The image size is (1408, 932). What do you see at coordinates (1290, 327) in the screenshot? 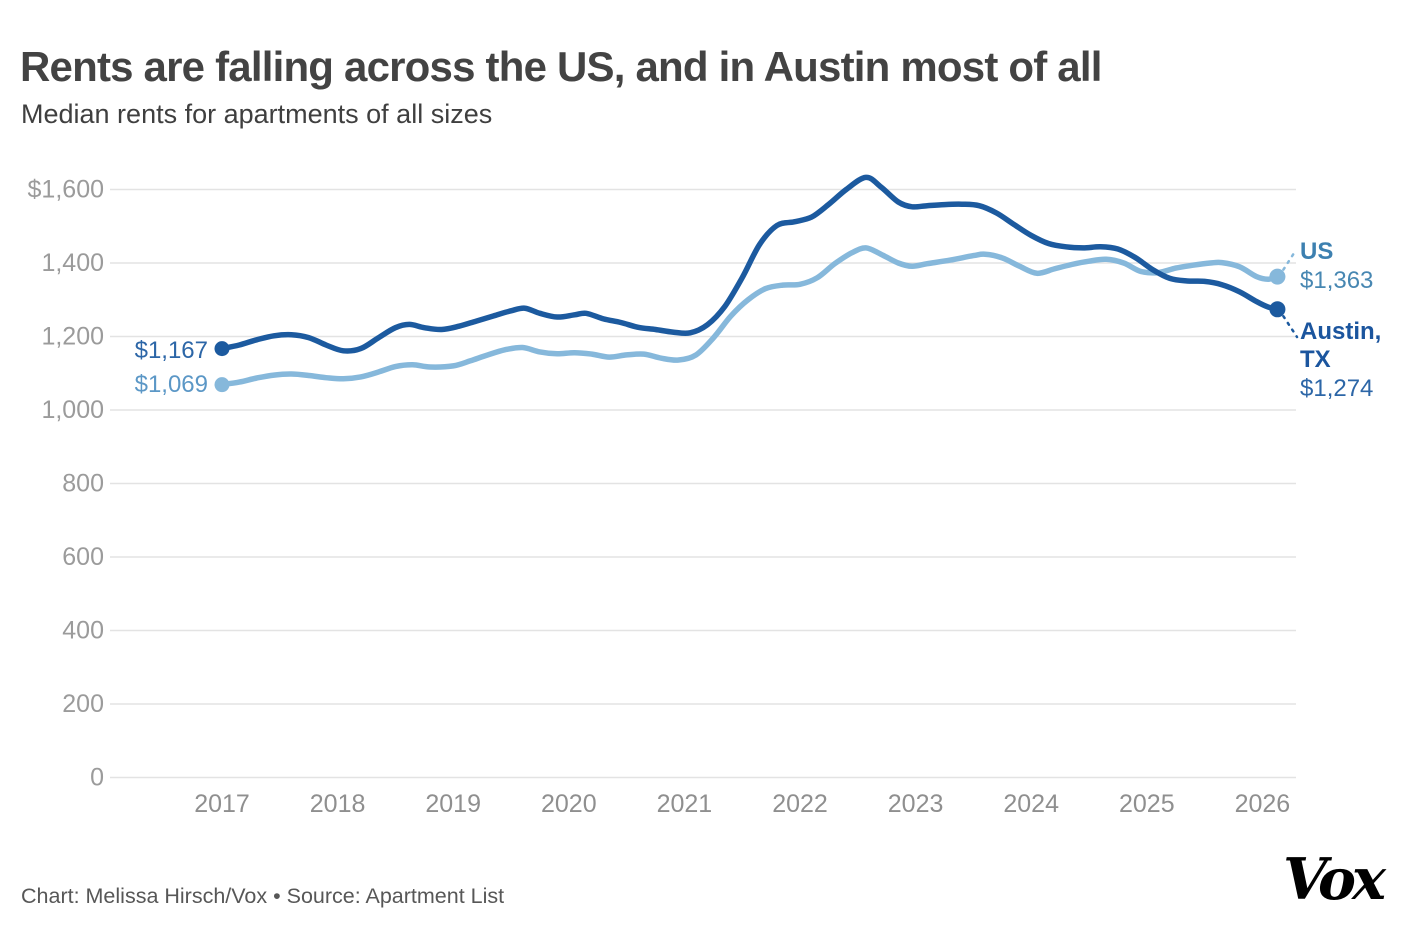
I see `austin-label-connector` at bounding box center [1290, 327].